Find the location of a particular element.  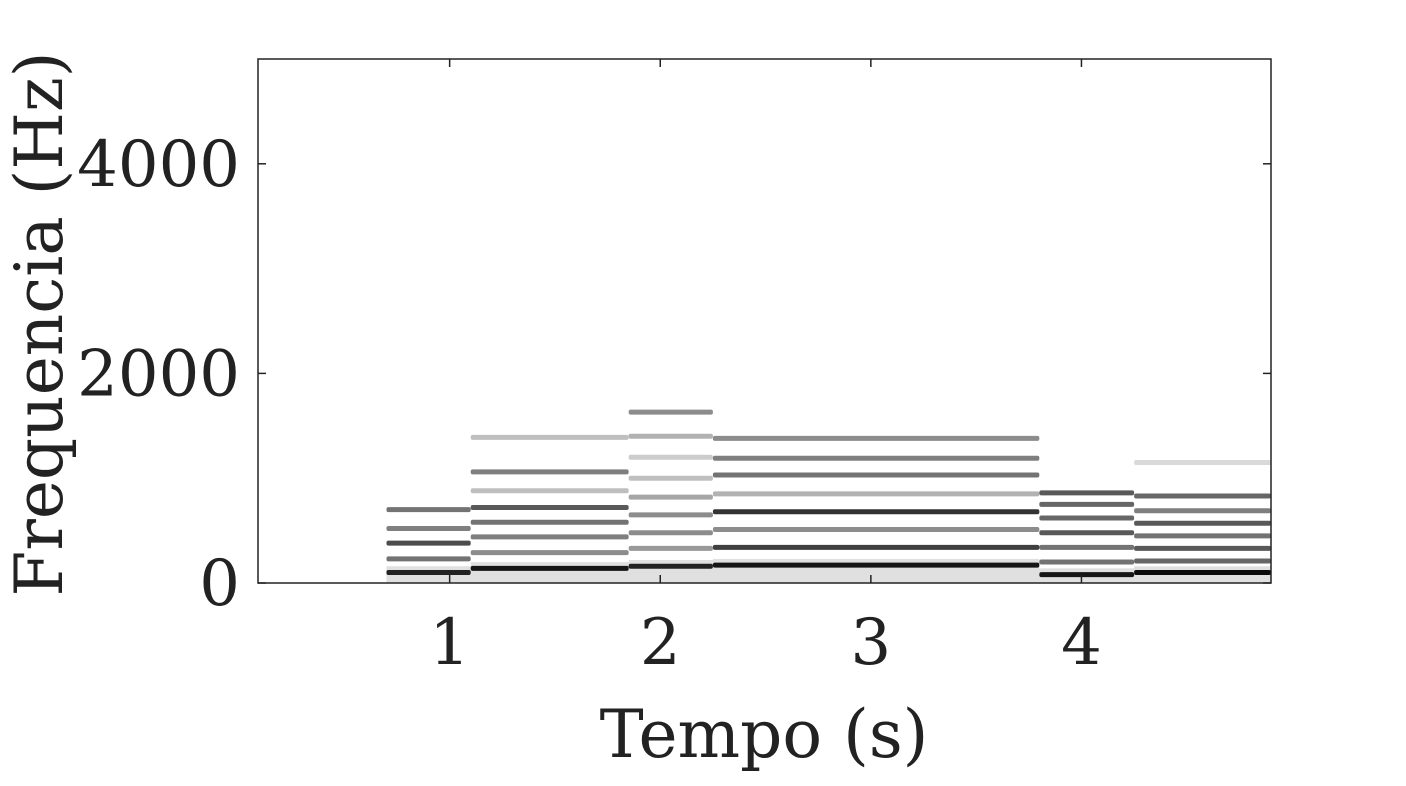

y-tick-label: 0 is located at coordinates (219, 584).